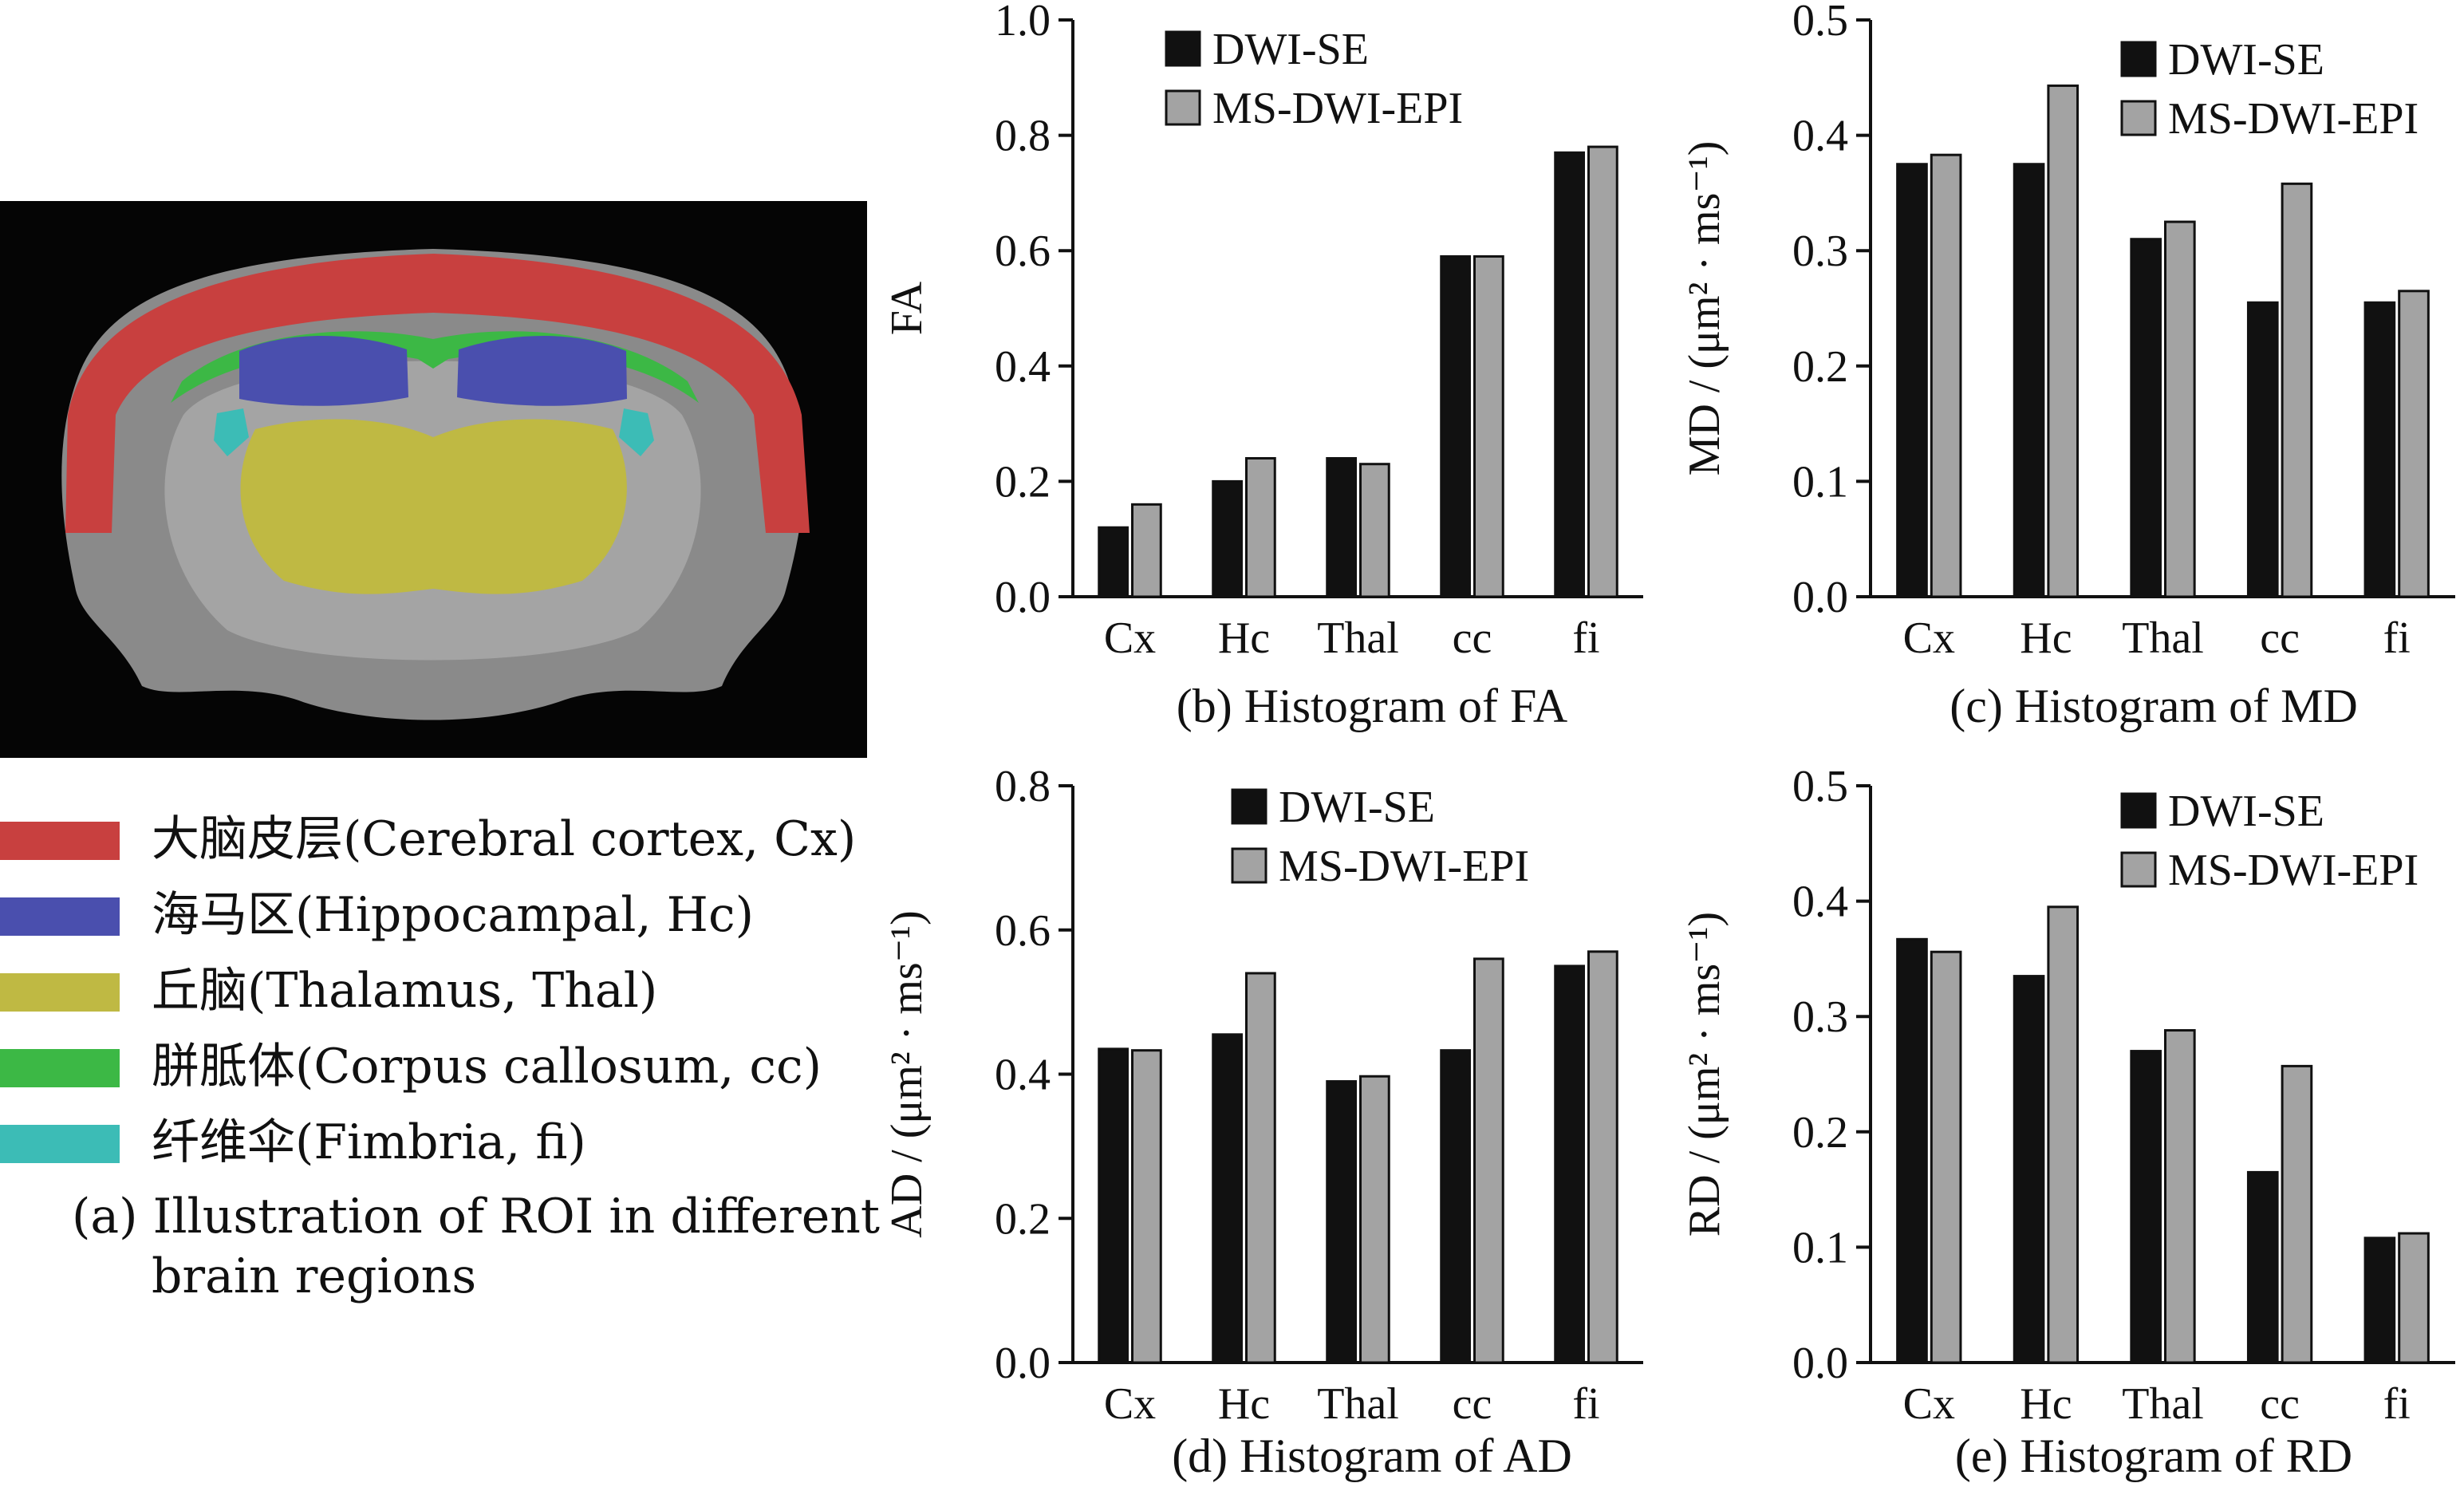 This screenshot has height=1487, width=2464. What do you see at coordinates (476, 1216) in the screenshot?
I see `panel-a-caption-line1: (a) Illustration of ROI in different` at bounding box center [476, 1216].